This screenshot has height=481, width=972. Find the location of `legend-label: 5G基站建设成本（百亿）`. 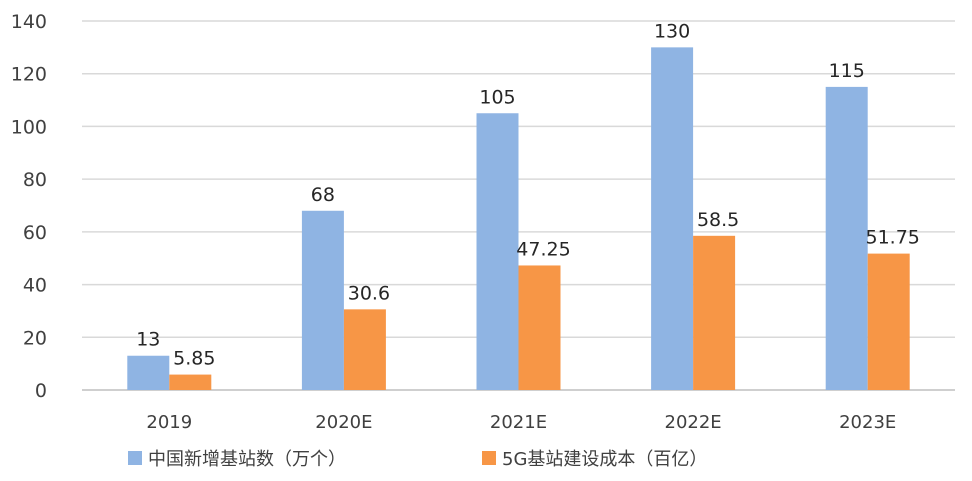

legend-label: 5G基站建设成本（百亿） is located at coordinates (604, 459).